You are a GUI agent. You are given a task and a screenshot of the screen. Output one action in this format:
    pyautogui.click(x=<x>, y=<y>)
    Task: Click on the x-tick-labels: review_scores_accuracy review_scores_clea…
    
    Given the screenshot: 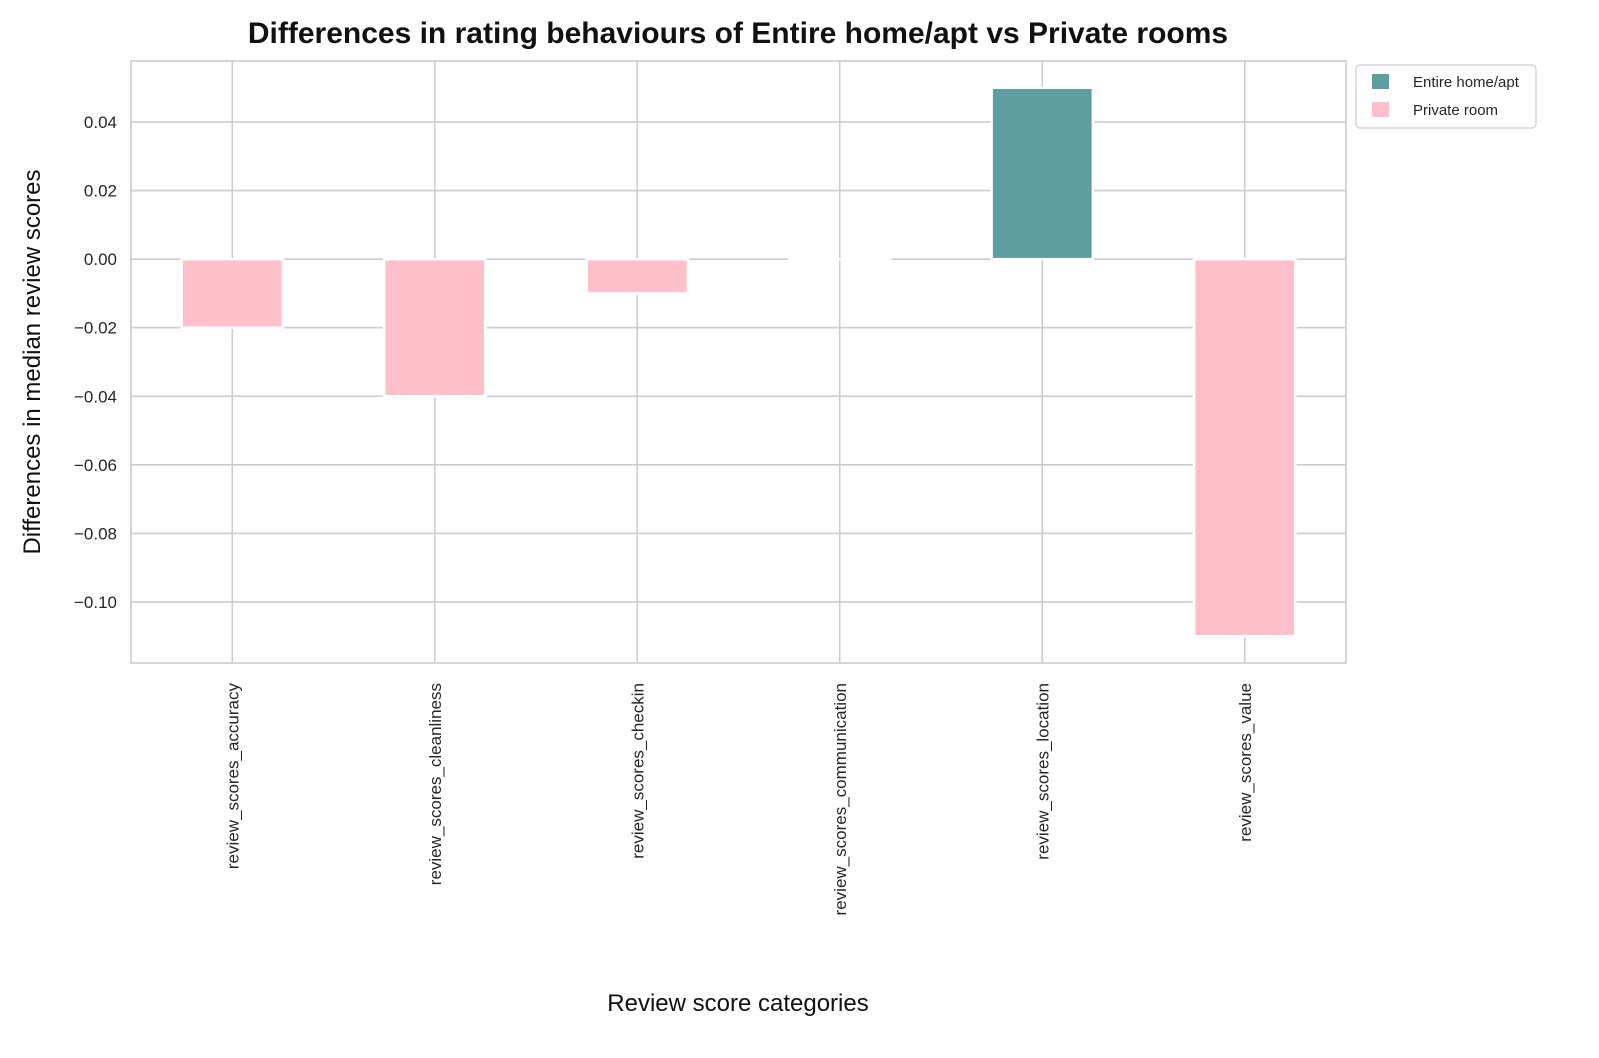 What is the action you would take?
    pyautogui.click(x=739, y=799)
    